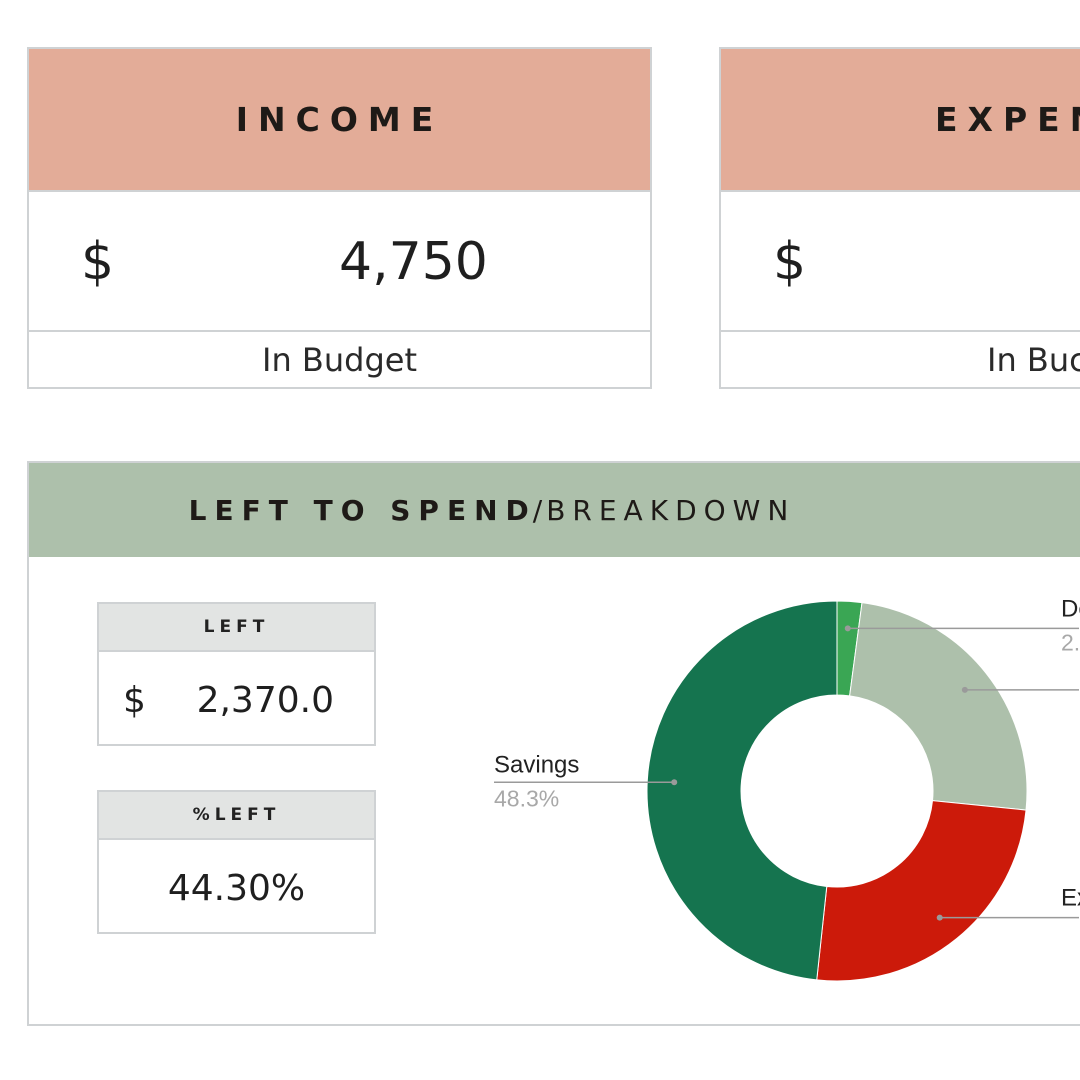 The image size is (1080, 1080). What do you see at coordinates (1033, 360) in the screenshot?
I see `expenses-status: In Buc` at bounding box center [1033, 360].